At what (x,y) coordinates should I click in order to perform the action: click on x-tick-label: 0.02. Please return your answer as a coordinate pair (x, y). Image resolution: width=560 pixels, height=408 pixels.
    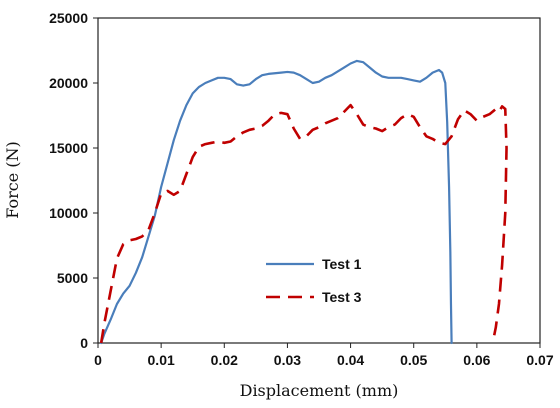
    Looking at the image, I should click on (224, 360).